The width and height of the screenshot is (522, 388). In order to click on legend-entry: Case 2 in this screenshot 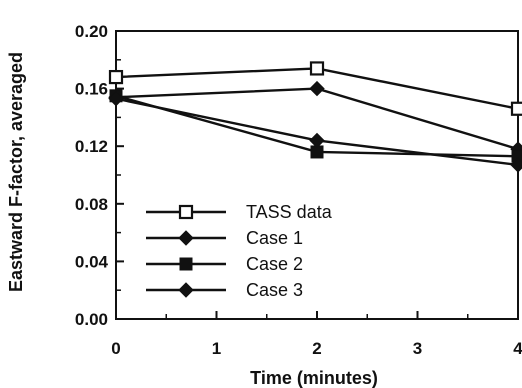, I will do `click(224, 264)`.